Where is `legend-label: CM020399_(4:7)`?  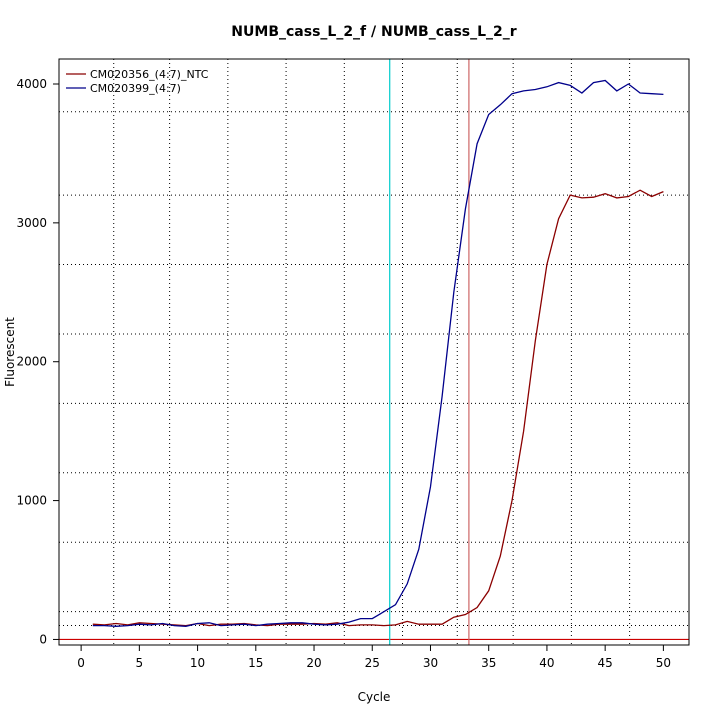 legend-label: CM020399_(4:7) is located at coordinates (135, 88).